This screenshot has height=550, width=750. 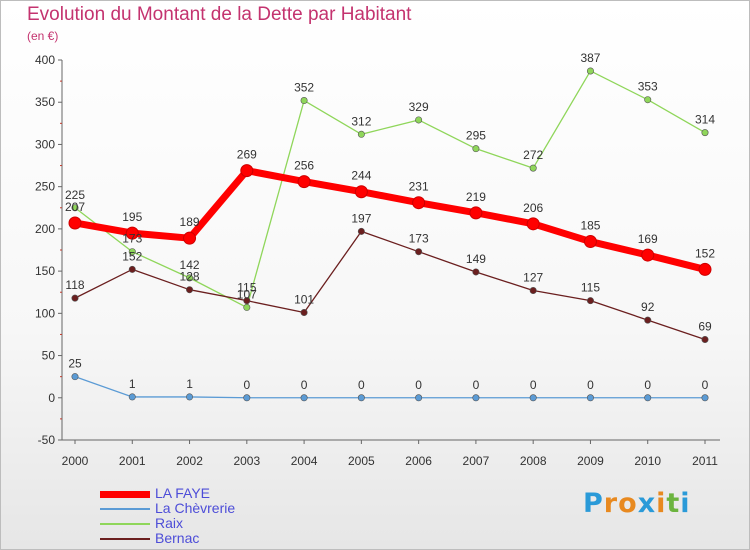 I want to click on legend-item: La Chèvrerie, so click(x=200, y=508).